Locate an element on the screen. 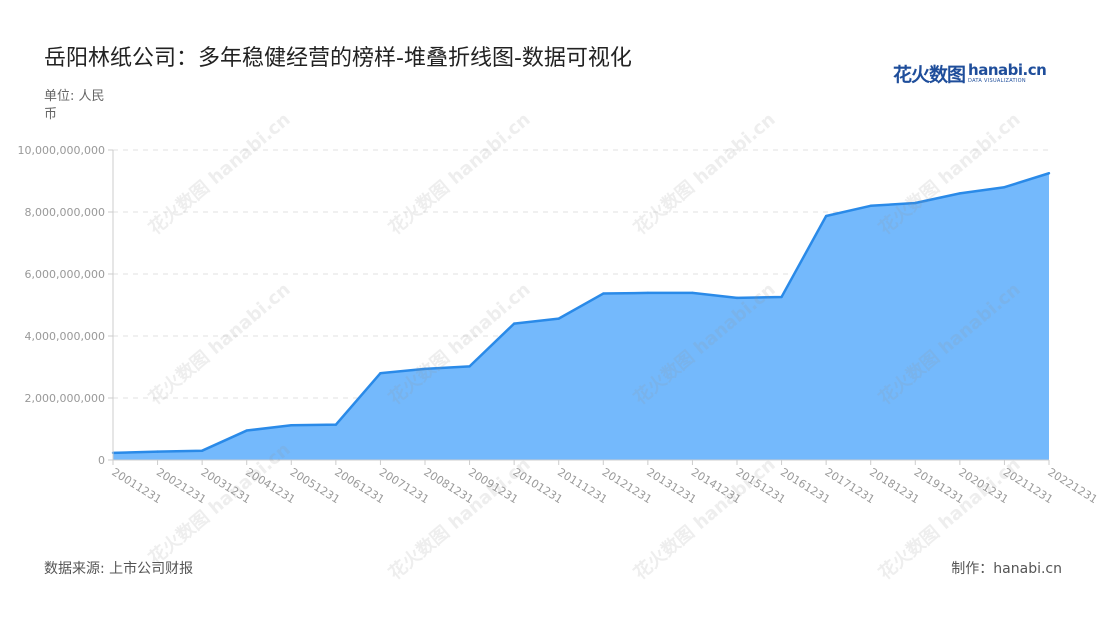 Image resolution: width=1100 pixels, height=620 pixels. x-tick-label: 20141231 is located at coordinates (716, 486).